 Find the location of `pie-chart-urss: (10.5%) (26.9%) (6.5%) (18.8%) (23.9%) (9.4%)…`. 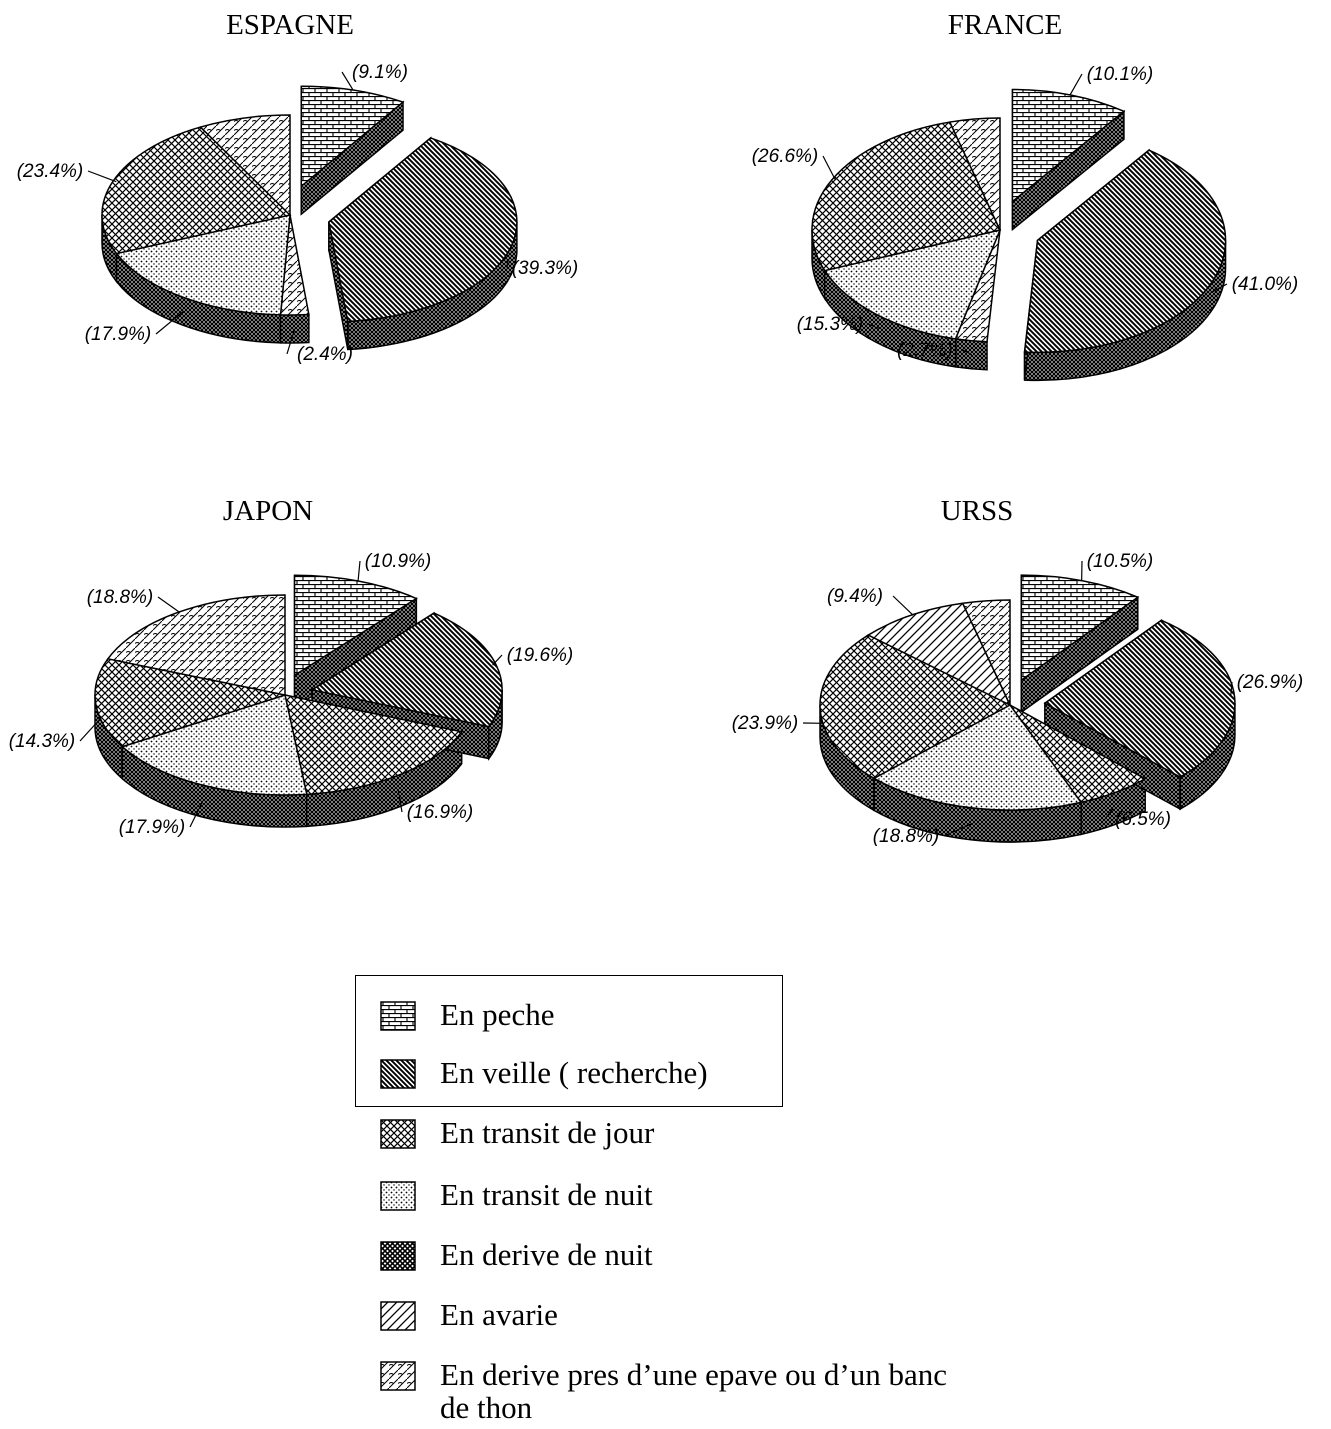

pie-chart-urss: (10.5%) (26.9%) (6.5%) (18.8%) (23.9%) (9.4%)… is located at coordinates (1018, 671).